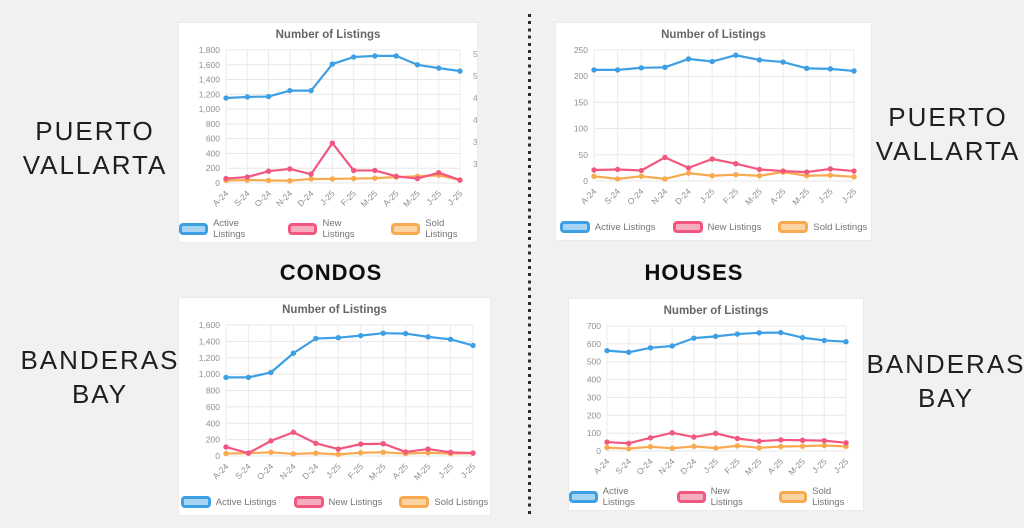 The width and height of the screenshot is (1024, 528). I want to click on clipped-axis-digit: 5, so click(475, 76).